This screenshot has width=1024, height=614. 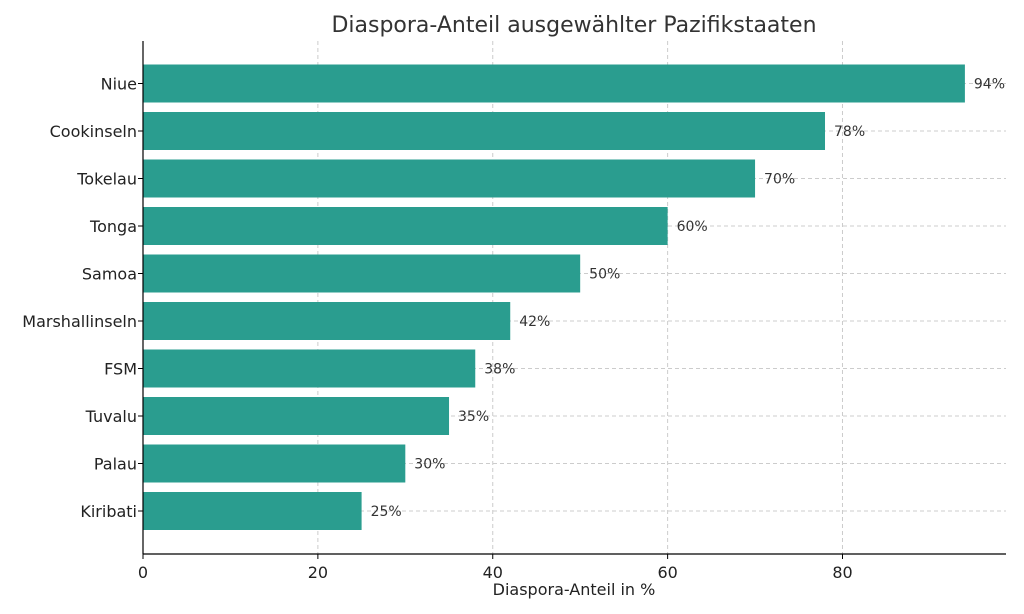 I want to click on category-label: Tuvalu, so click(x=111, y=416).